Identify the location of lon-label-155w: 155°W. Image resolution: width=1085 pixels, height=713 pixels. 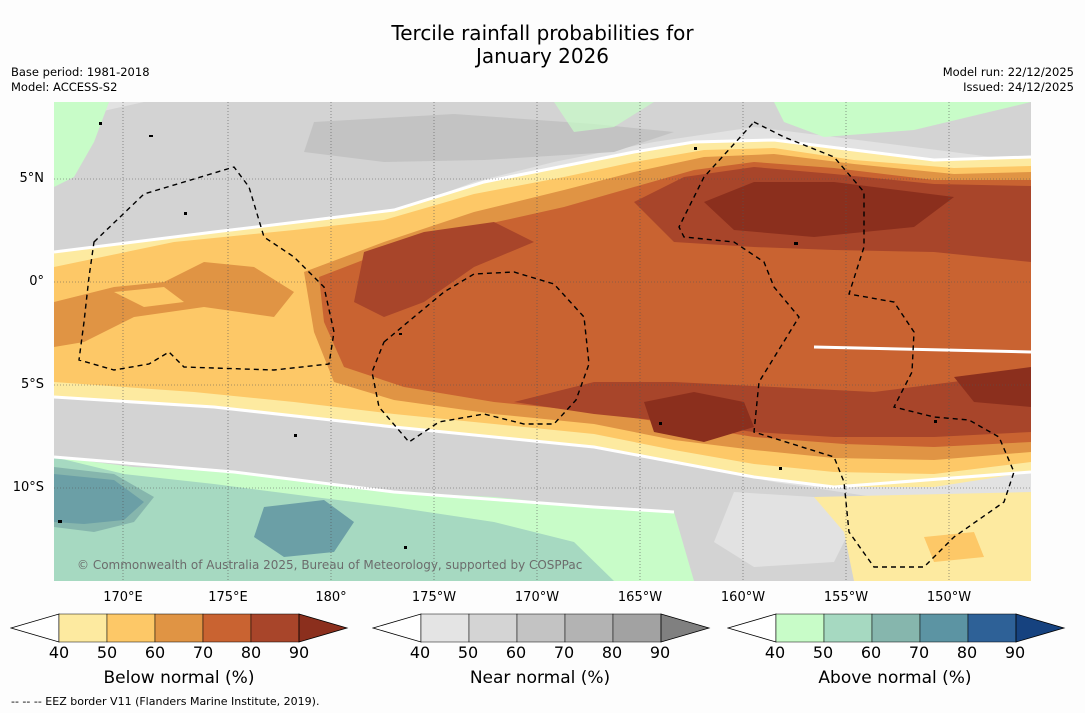
(846, 597).